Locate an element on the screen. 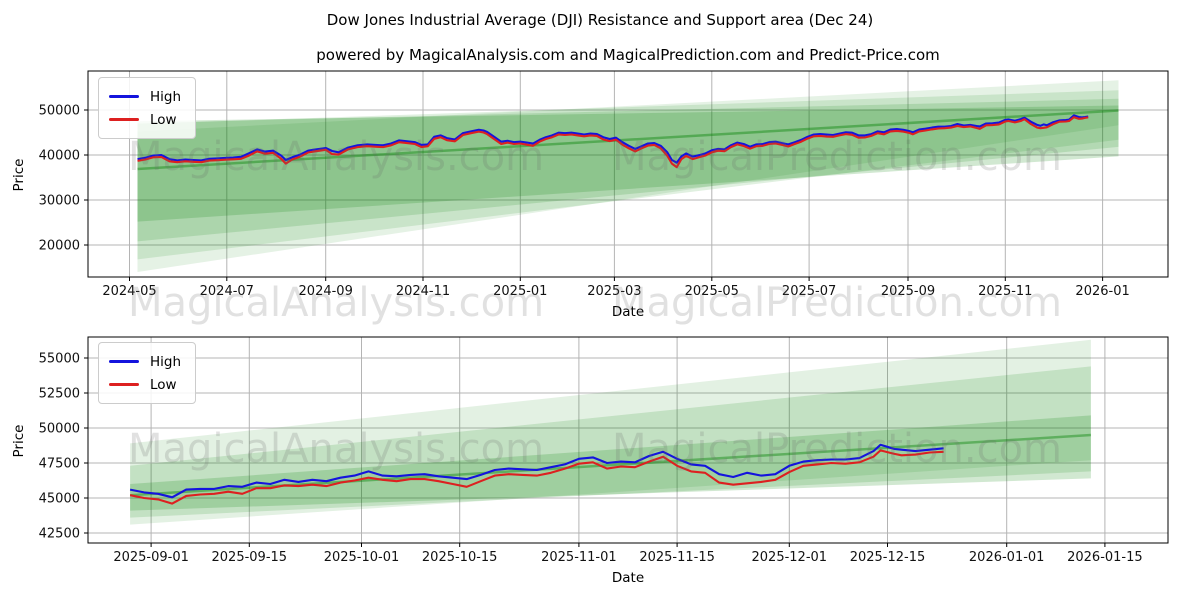  x-tick-label: 2025-09-01 is located at coordinates (151, 557).